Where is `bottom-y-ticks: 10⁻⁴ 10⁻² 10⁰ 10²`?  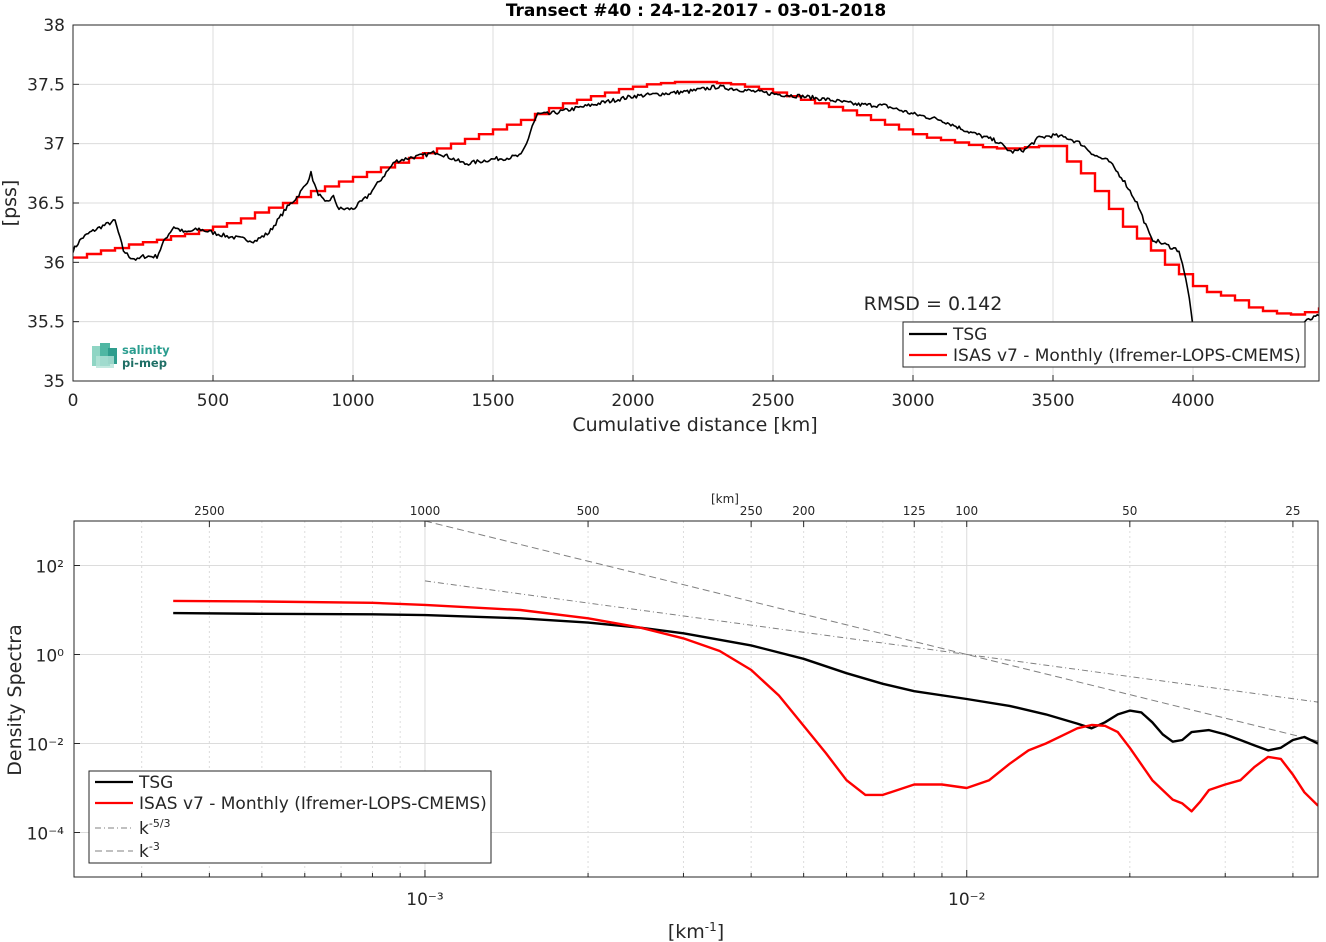
bottom-y-ticks: 10⁻⁴ 10⁻² 10⁰ 10² is located at coordinates (53, 701).